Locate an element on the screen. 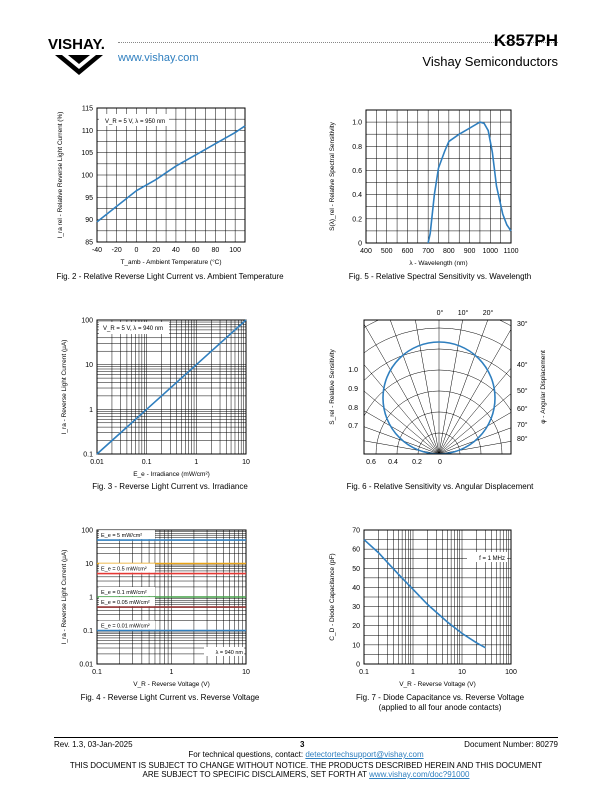  fig4-series-label: E_e = 0.05 mW/cm² is located at coordinates (125, 603).